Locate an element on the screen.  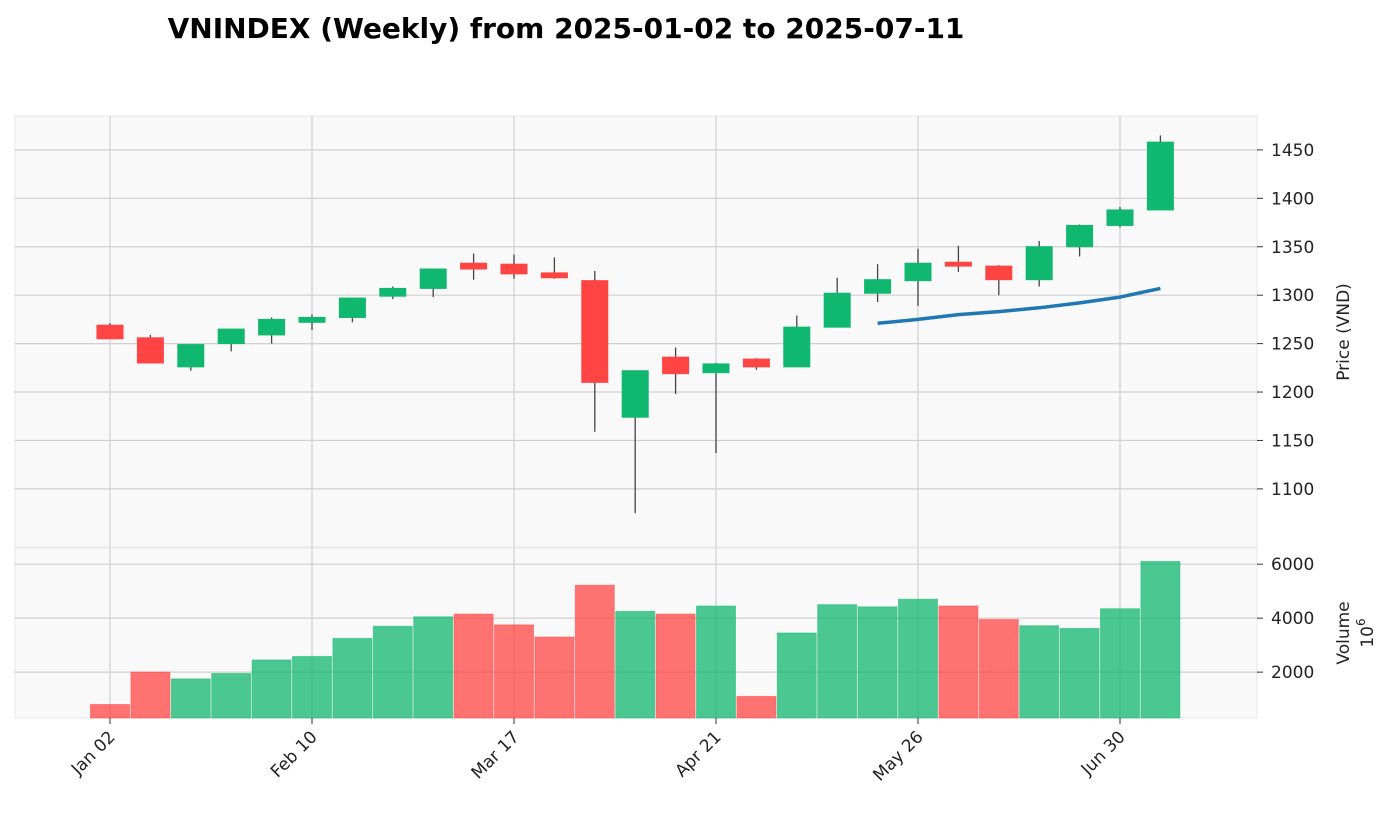
volume-y-tick-label: 4000 is located at coordinates (1292, 619).